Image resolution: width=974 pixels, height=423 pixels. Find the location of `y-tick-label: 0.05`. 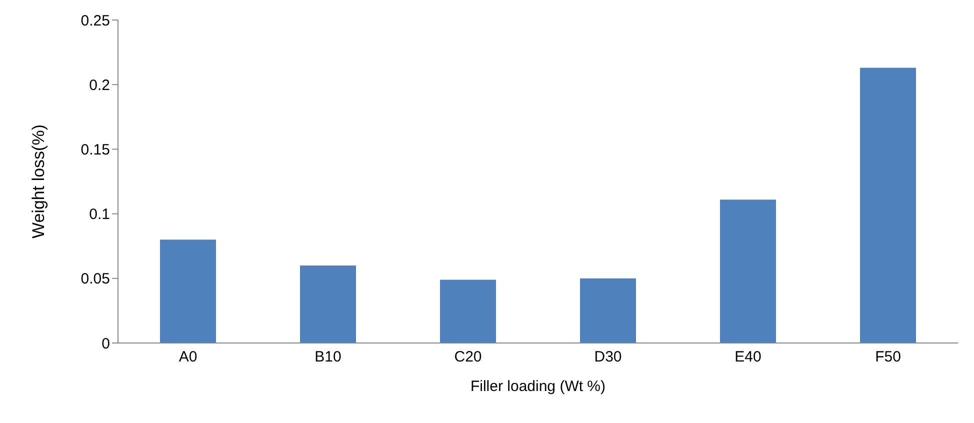

y-tick-label: 0.05 is located at coordinates (95, 279).